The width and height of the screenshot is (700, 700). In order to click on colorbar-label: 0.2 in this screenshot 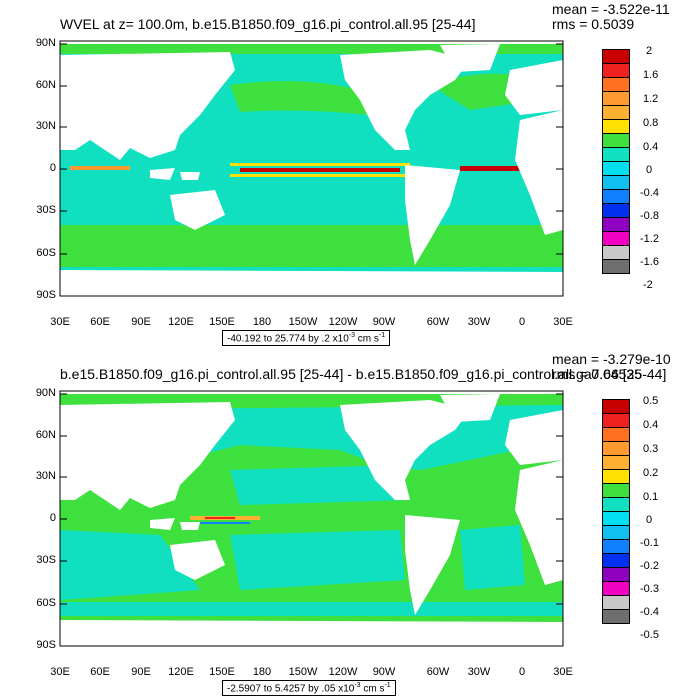, I will do `click(651, 473)`.